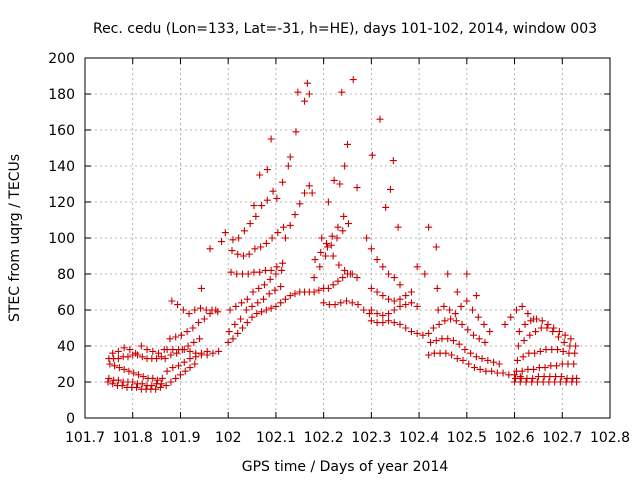 The width and height of the screenshot is (640, 480). What do you see at coordinates (15, 238) in the screenshot?
I see `y-axis-label: STEC from uqrg / TECUs` at bounding box center [15, 238].